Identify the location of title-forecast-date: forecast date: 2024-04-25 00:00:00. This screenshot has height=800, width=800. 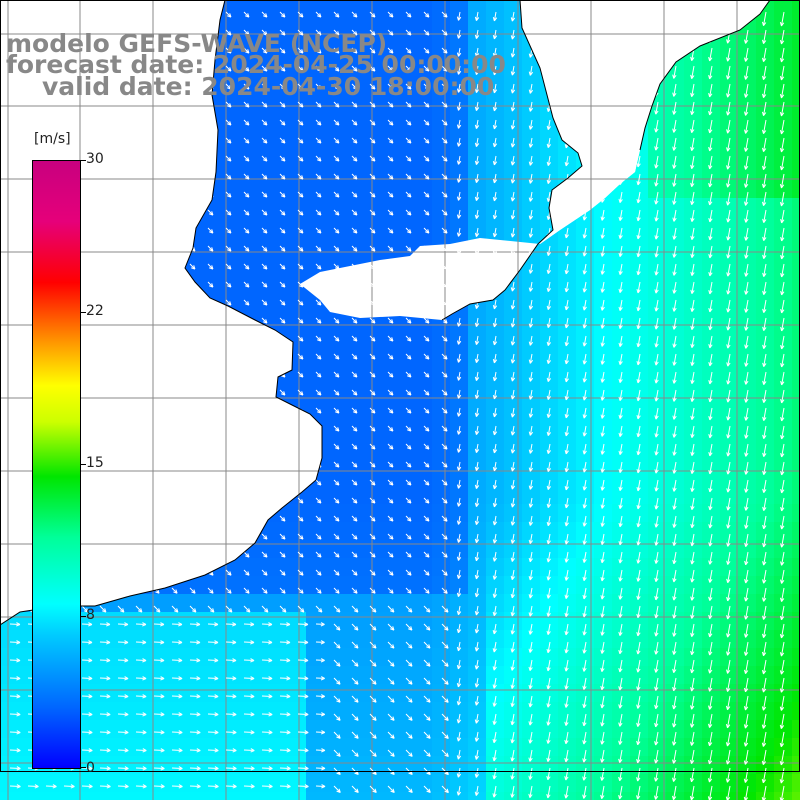
(256, 64).